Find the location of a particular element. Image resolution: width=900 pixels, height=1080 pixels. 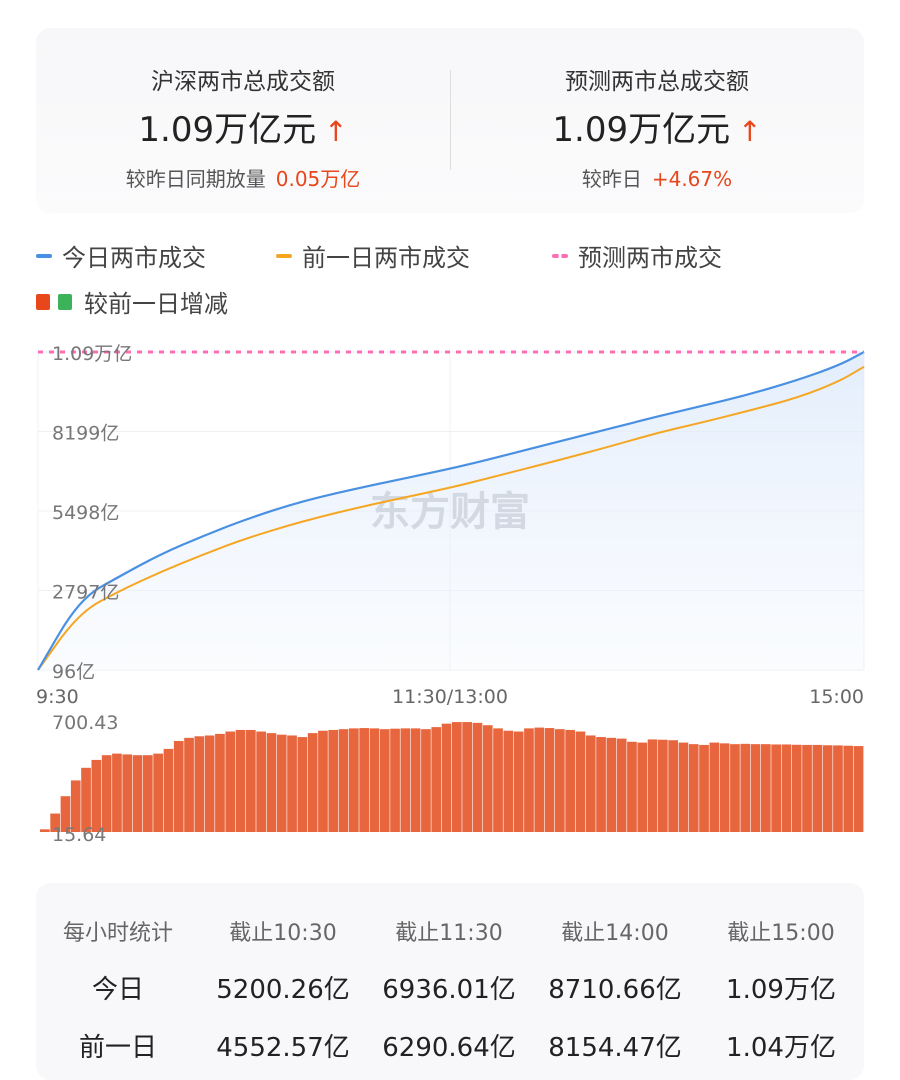

cell: 8710.66亿 is located at coordinates (615, 990).